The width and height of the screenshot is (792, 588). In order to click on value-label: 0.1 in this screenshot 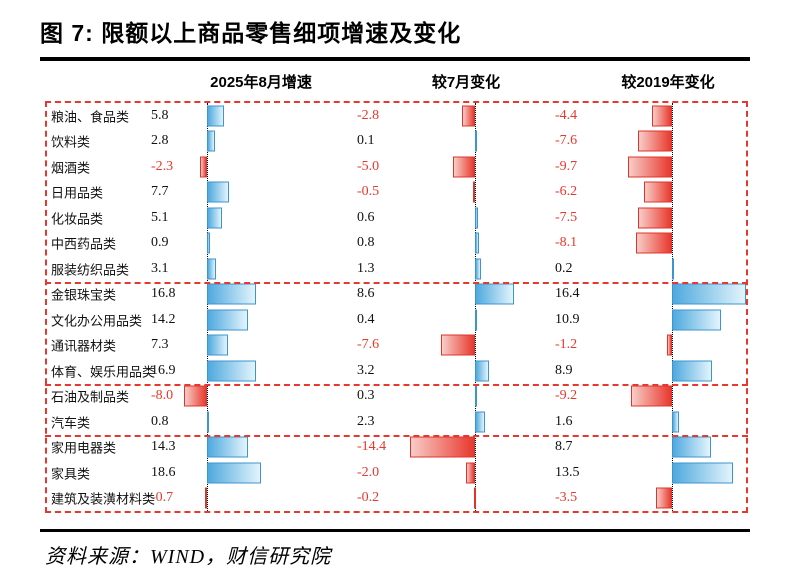, I will do `click(366, 141)`.